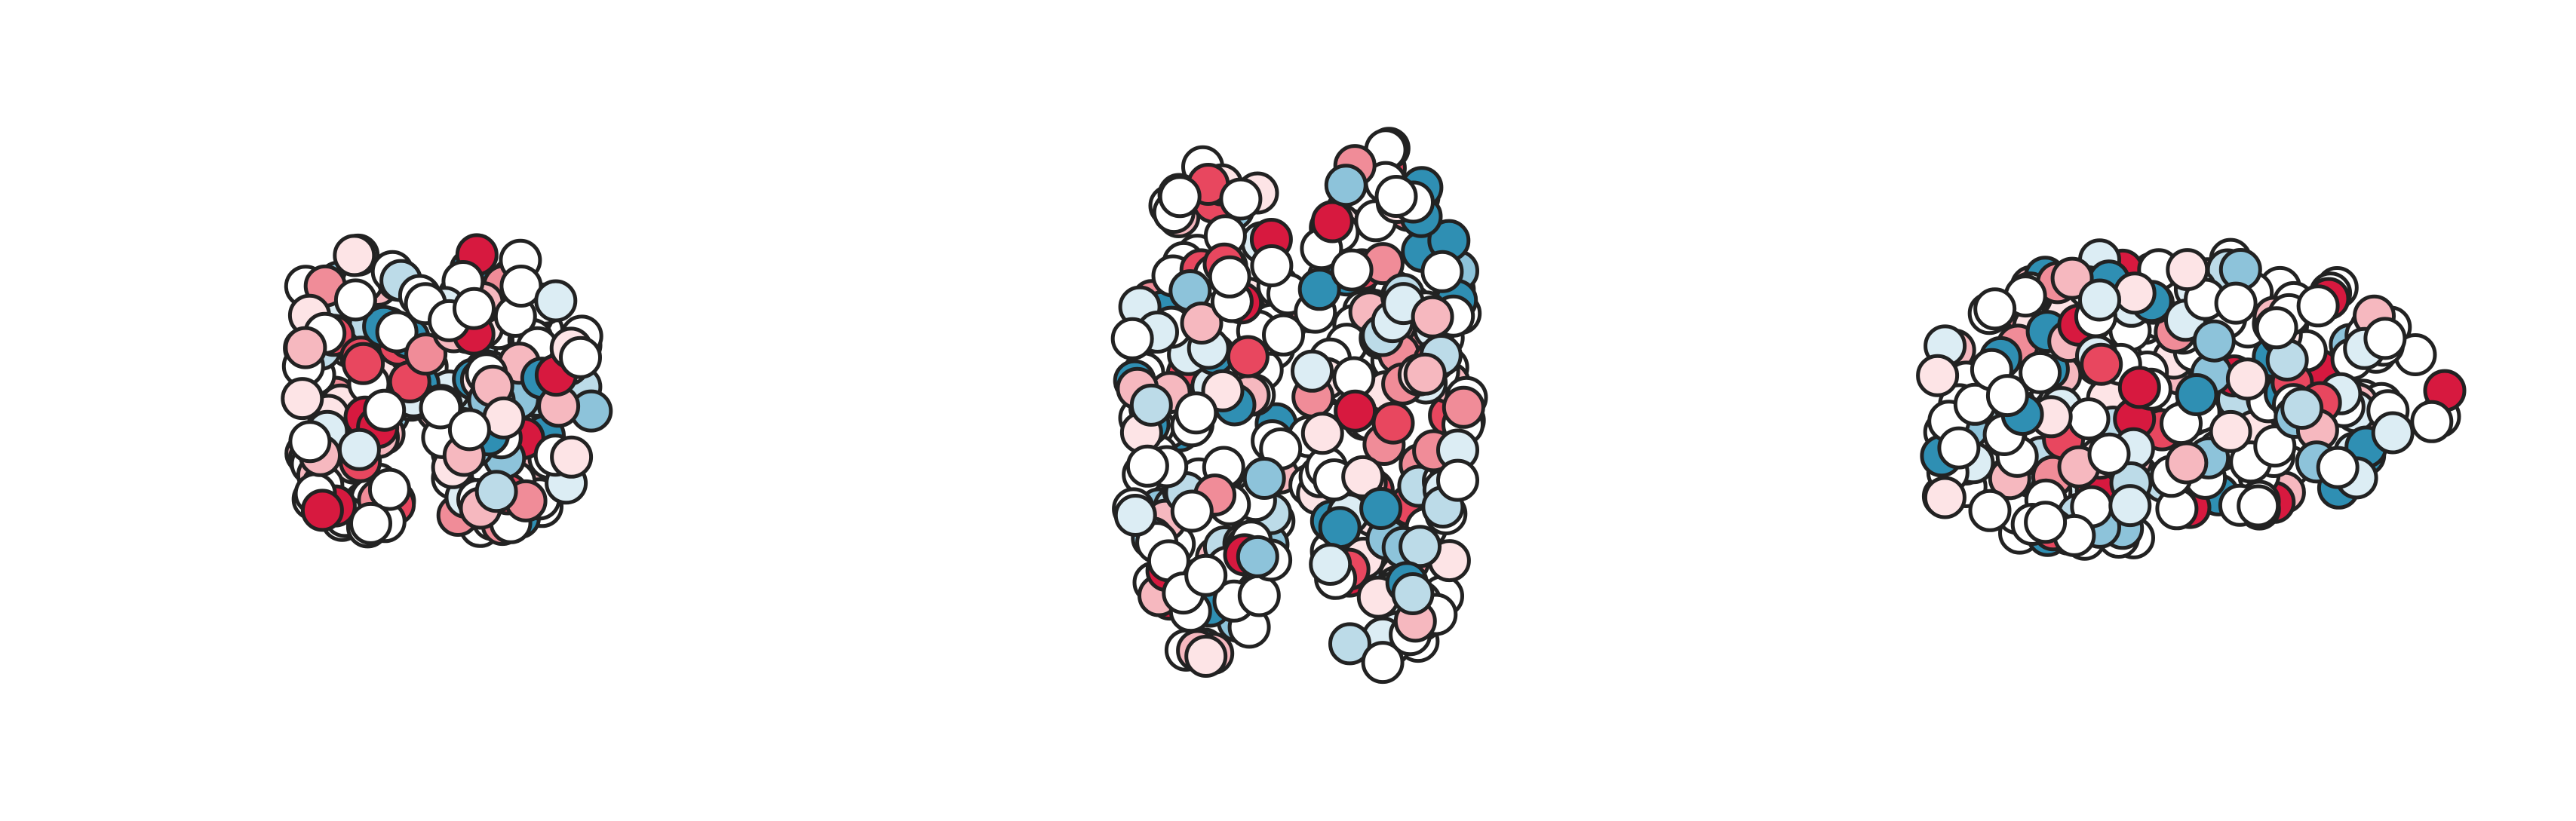 Image resolution: width=2576 pixels, height=821 pixels. What do you see at coordinates (1299, 406) in the screenshot?
I see `axial-view` at bounding box center [1299, 406].